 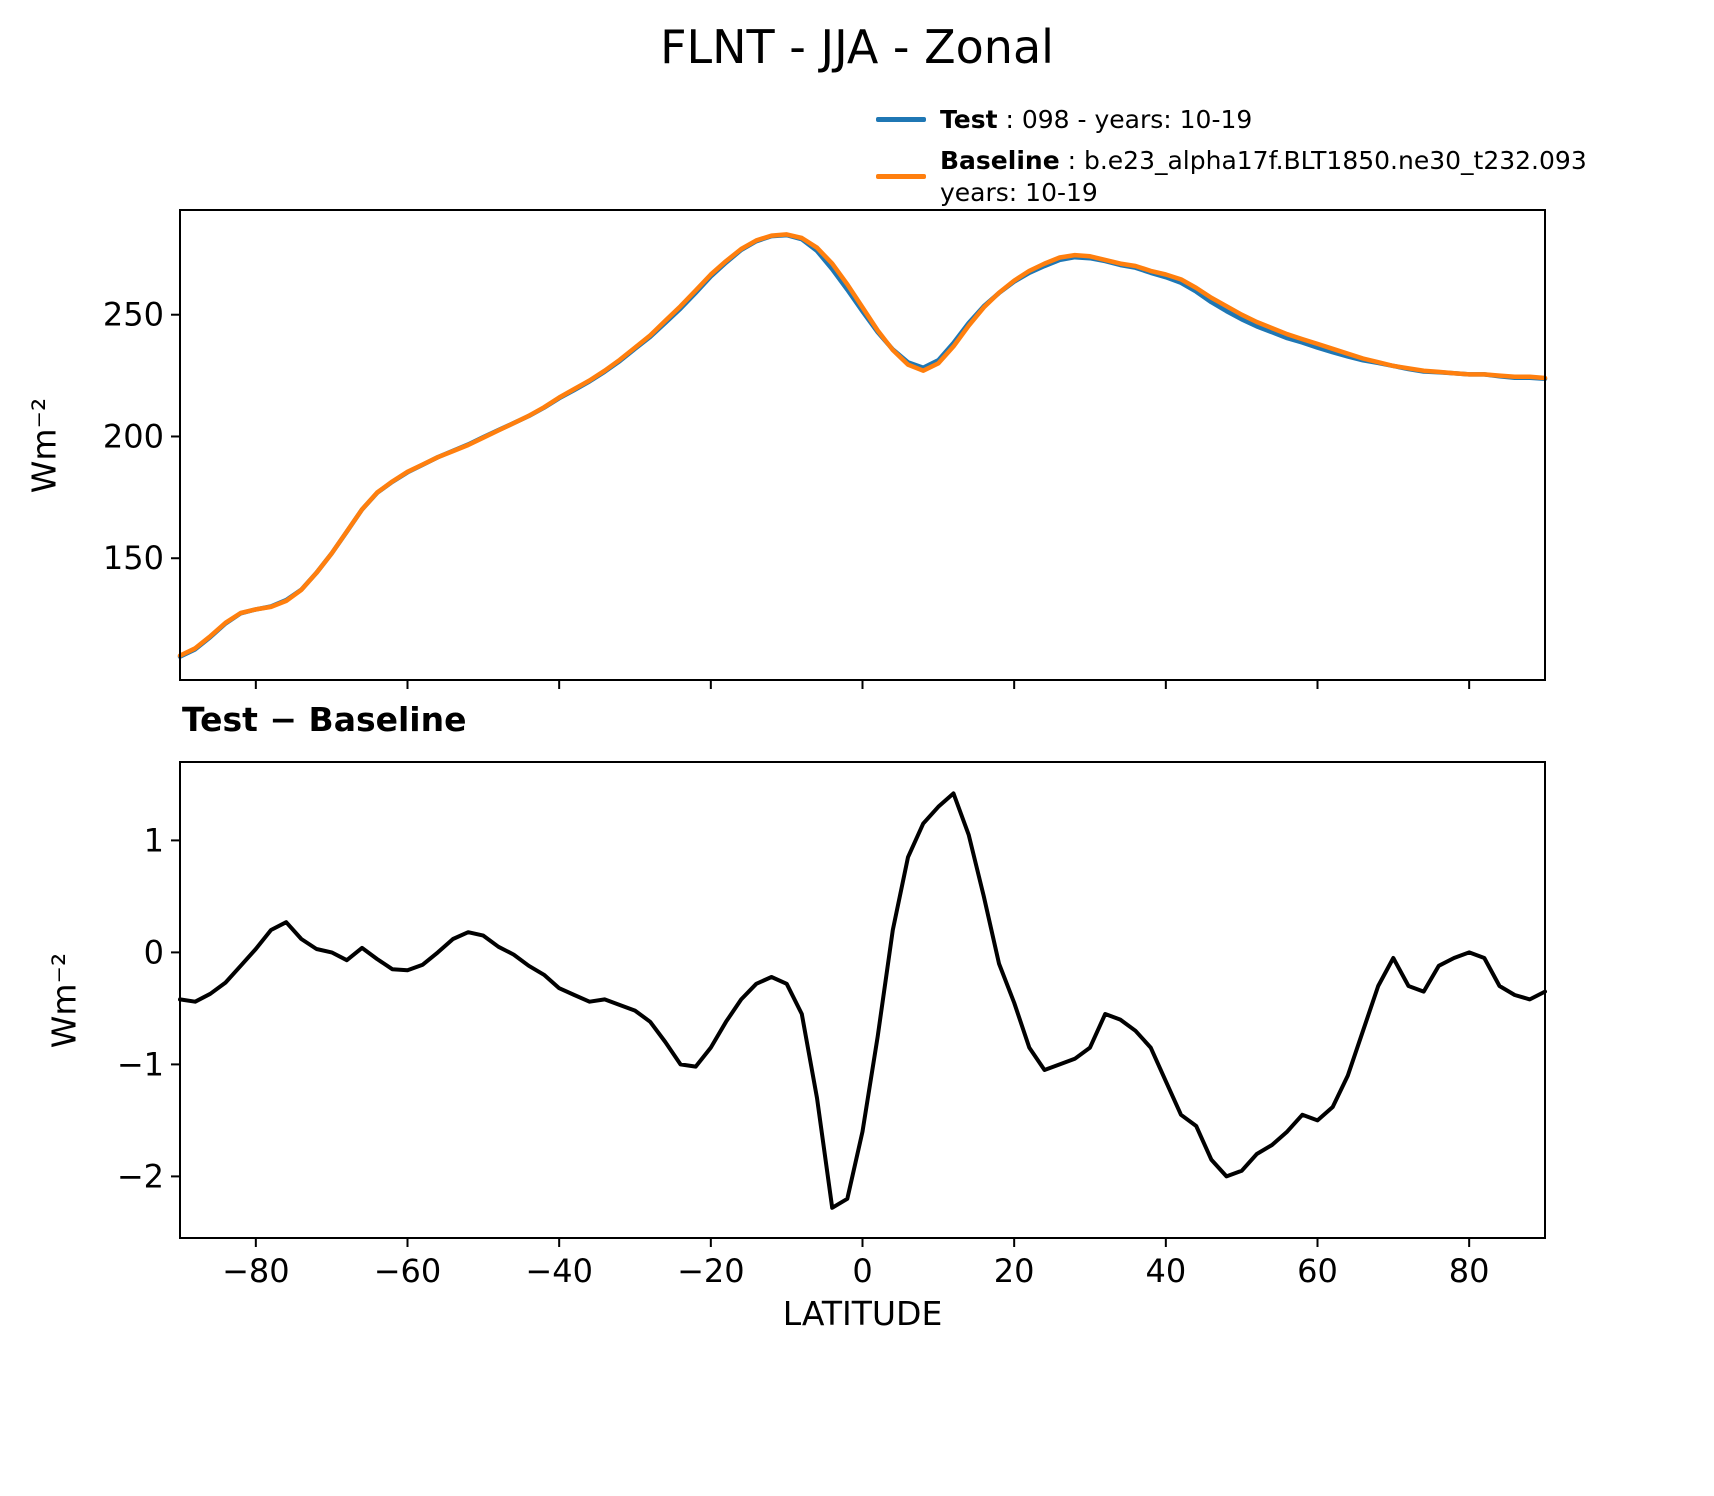 What do you see at coordinates (857, 47) in the screenshot?
I see `figure-title: FLNT - JJA - Zonal` at bounding box center [857, 47].